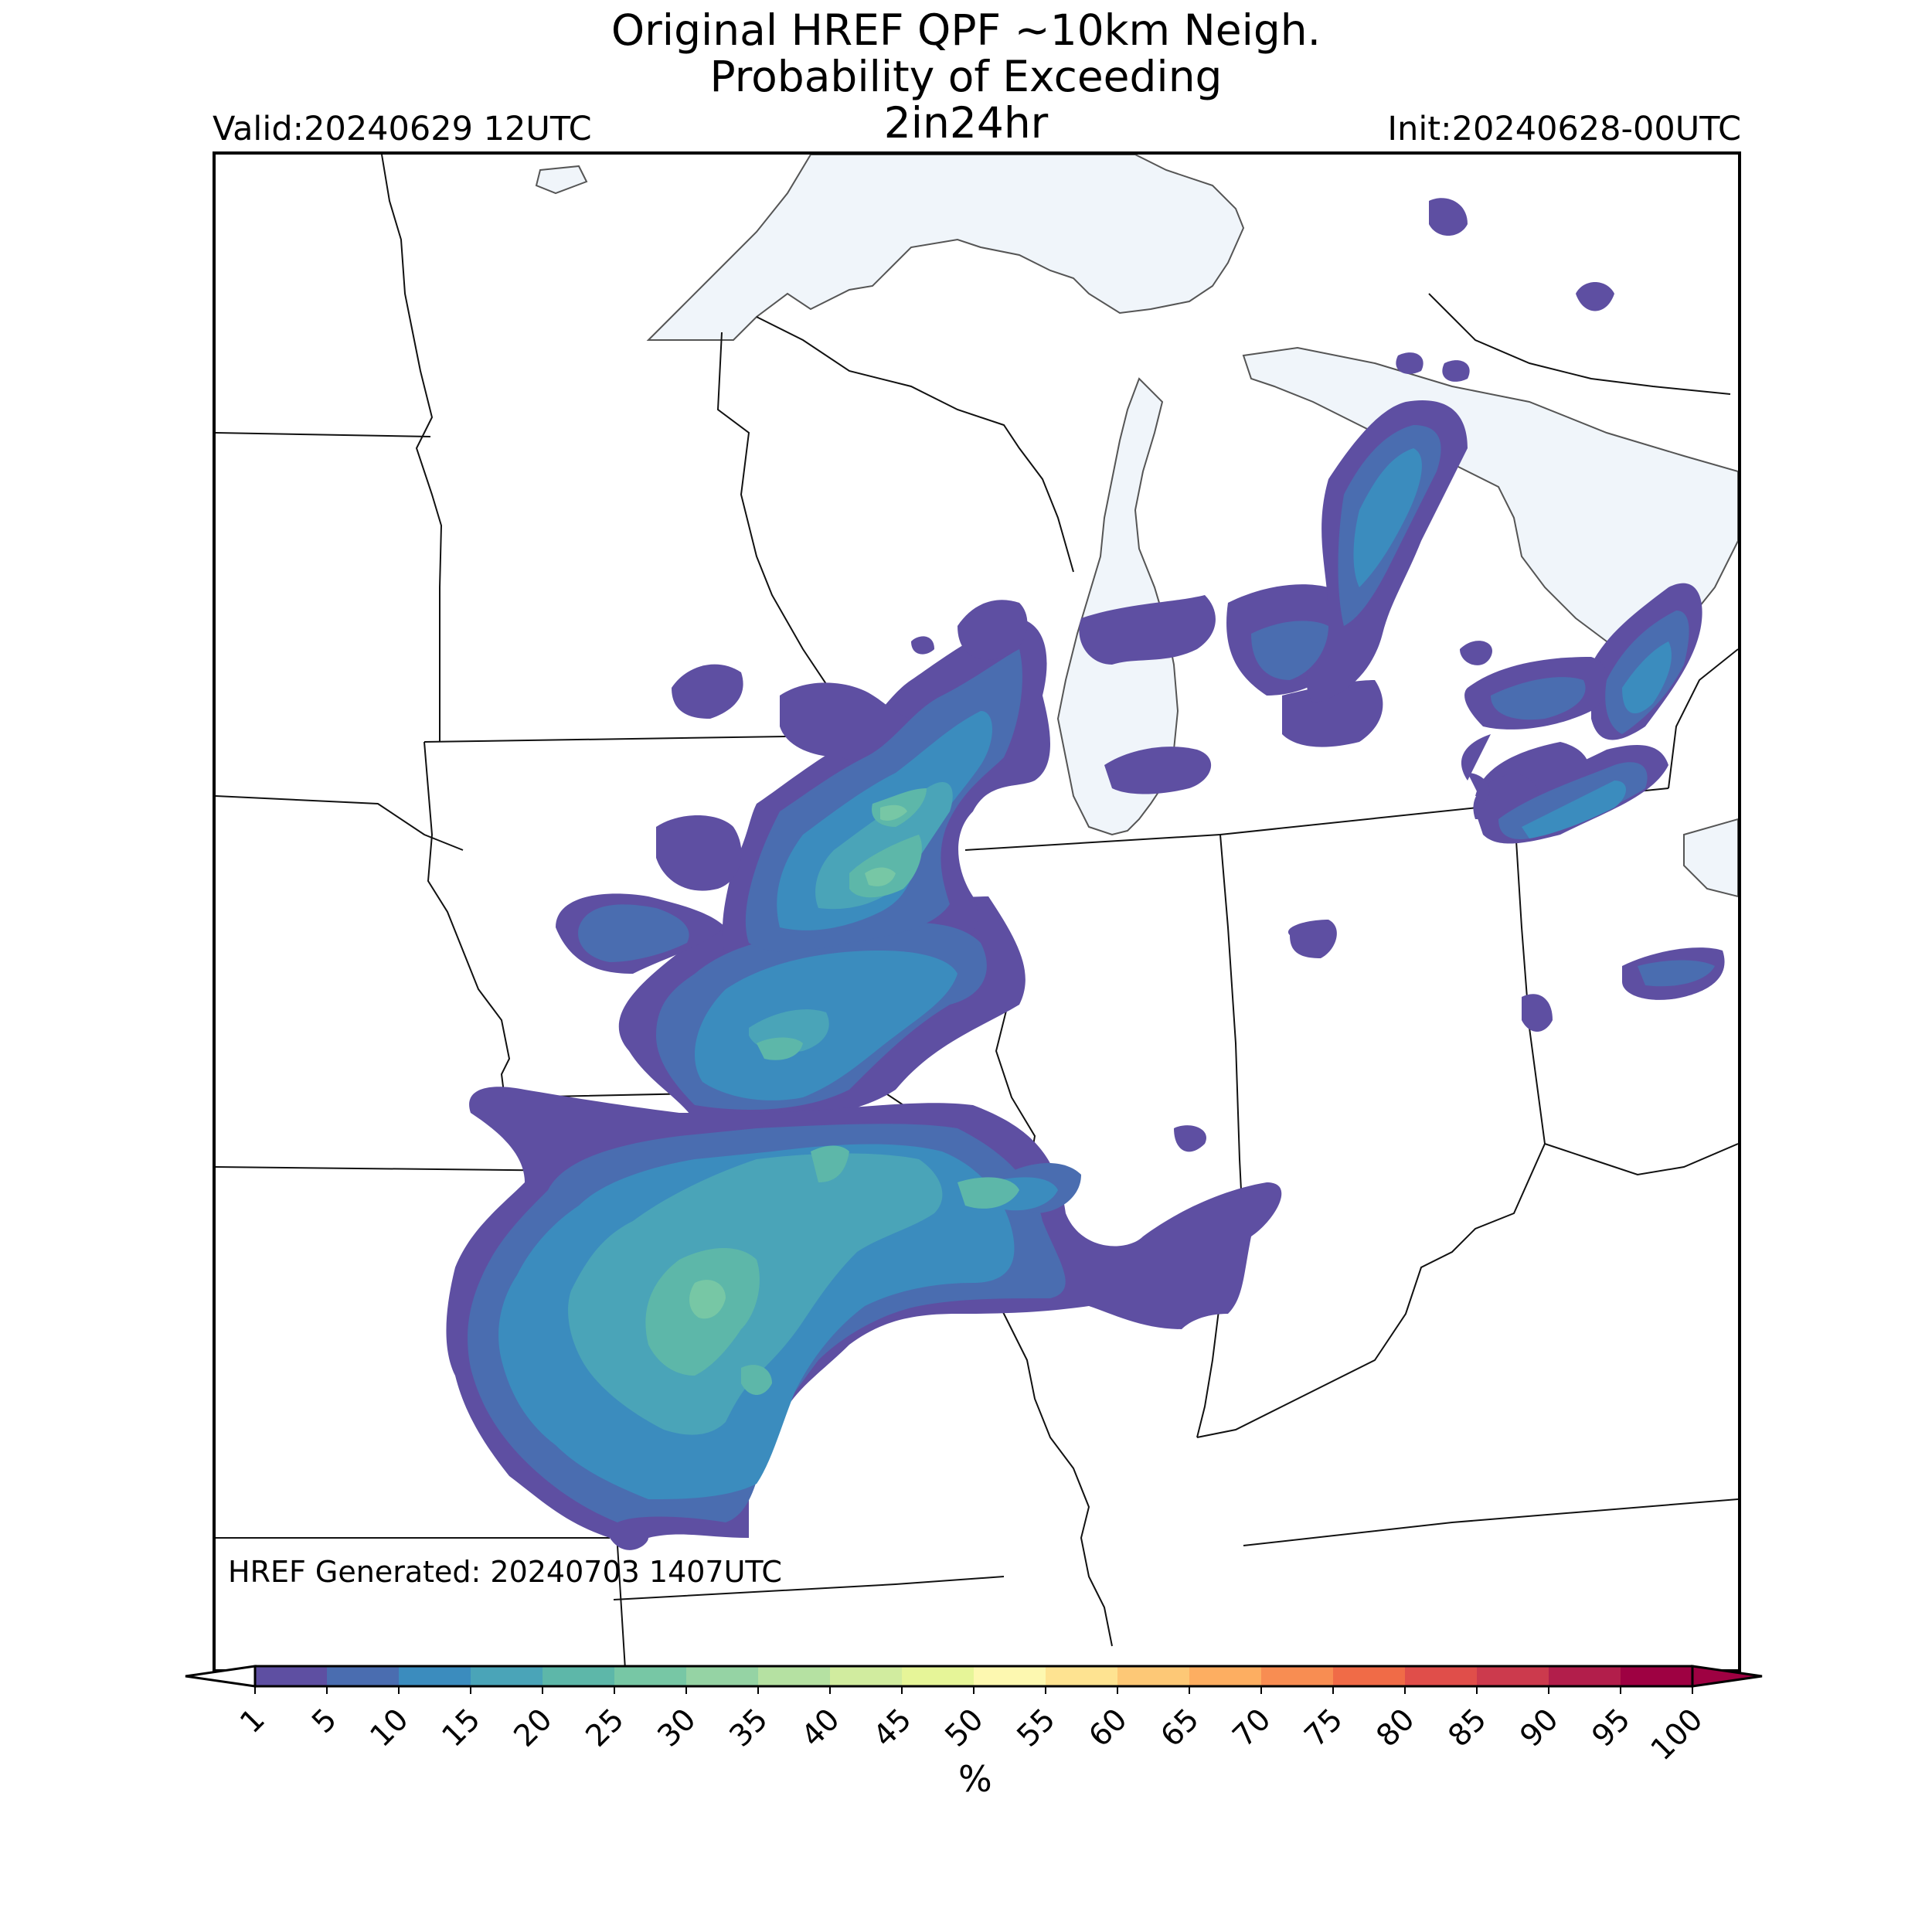 The width and height of the screenshot is (1932, 1932). What do you see at coordinates (412, 449) in the screenshot?
I see `border-mn-nd` at bounding box center [412, 449].